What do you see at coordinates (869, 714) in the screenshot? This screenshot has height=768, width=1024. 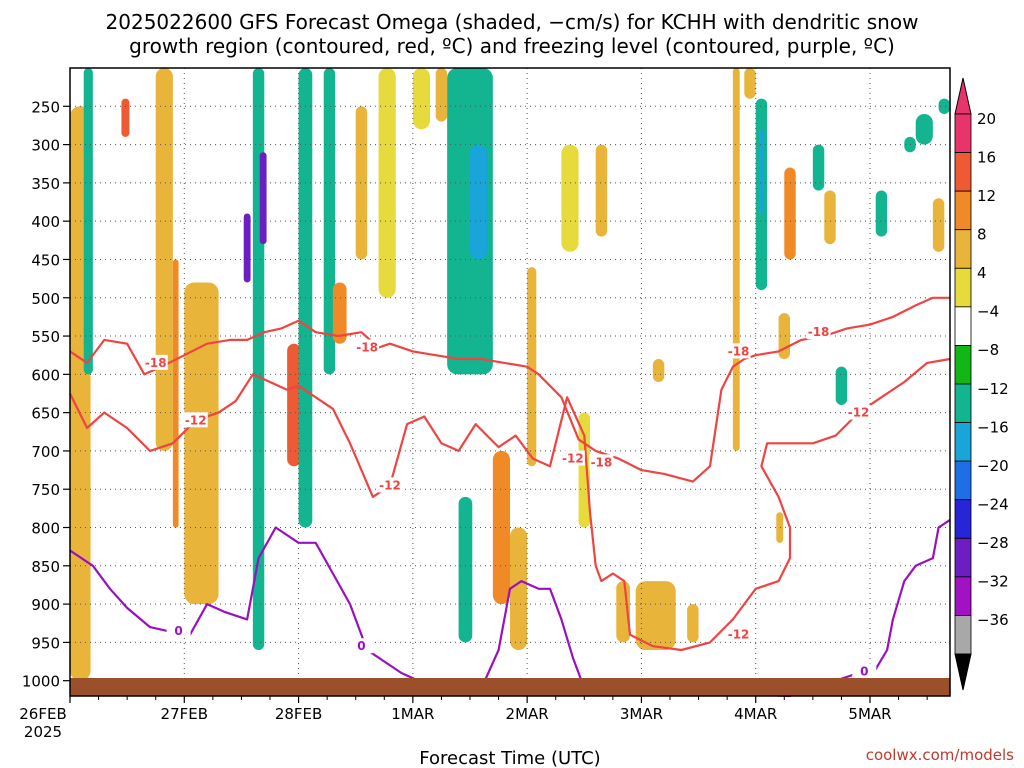 I see `x-tick-label: 5MAR` at bounding box center [869, 714].